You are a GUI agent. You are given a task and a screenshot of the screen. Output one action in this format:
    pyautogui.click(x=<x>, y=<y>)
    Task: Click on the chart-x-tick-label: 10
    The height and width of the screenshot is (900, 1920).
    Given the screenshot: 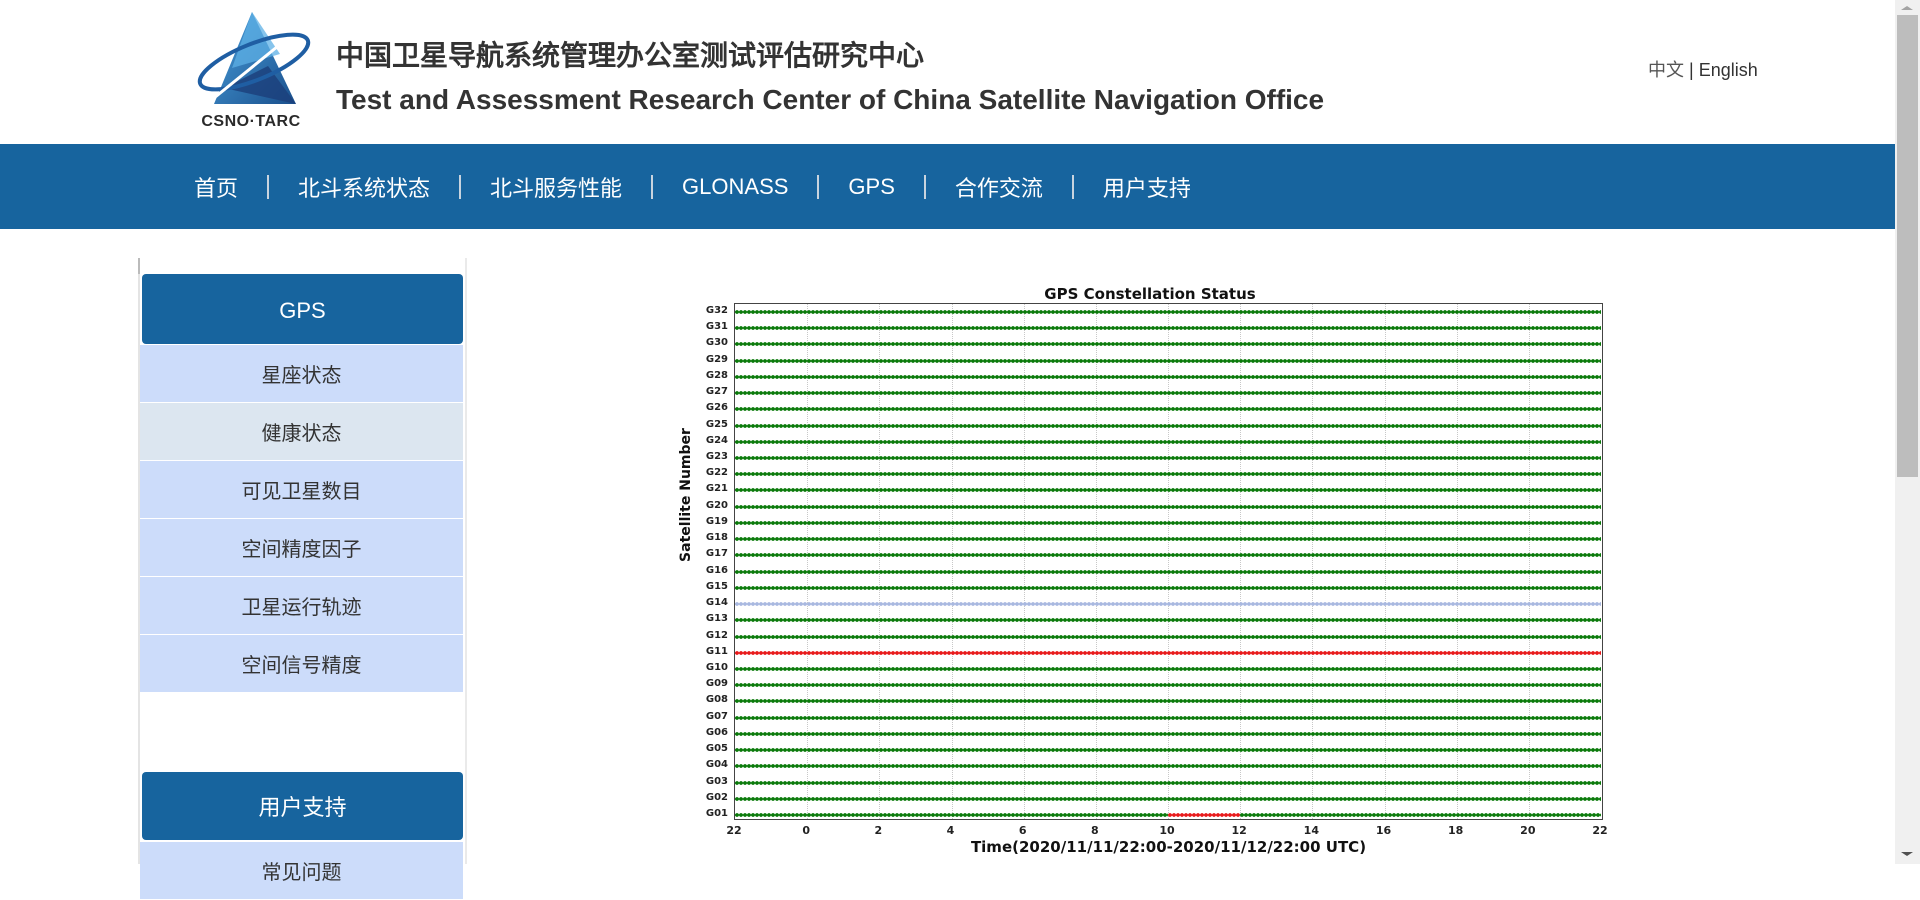 What is the action you would take?
    pyautogui.click(x=1167, y=830)
    